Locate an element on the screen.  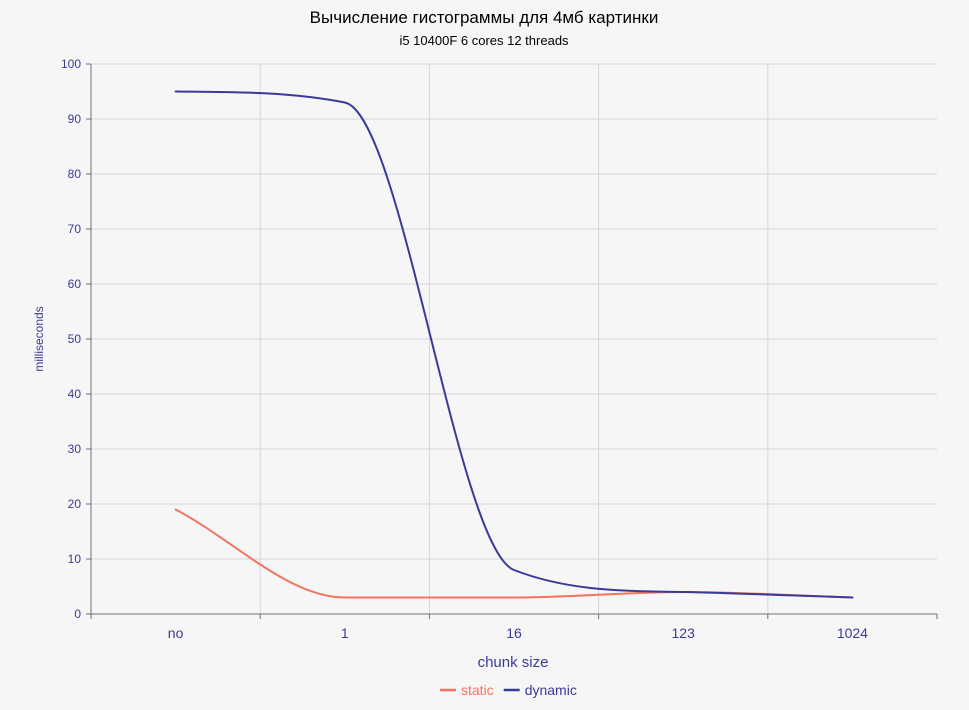
chart-title: Вычисление гистограммы для 4мб картинки is located at coordinates (484, 17).